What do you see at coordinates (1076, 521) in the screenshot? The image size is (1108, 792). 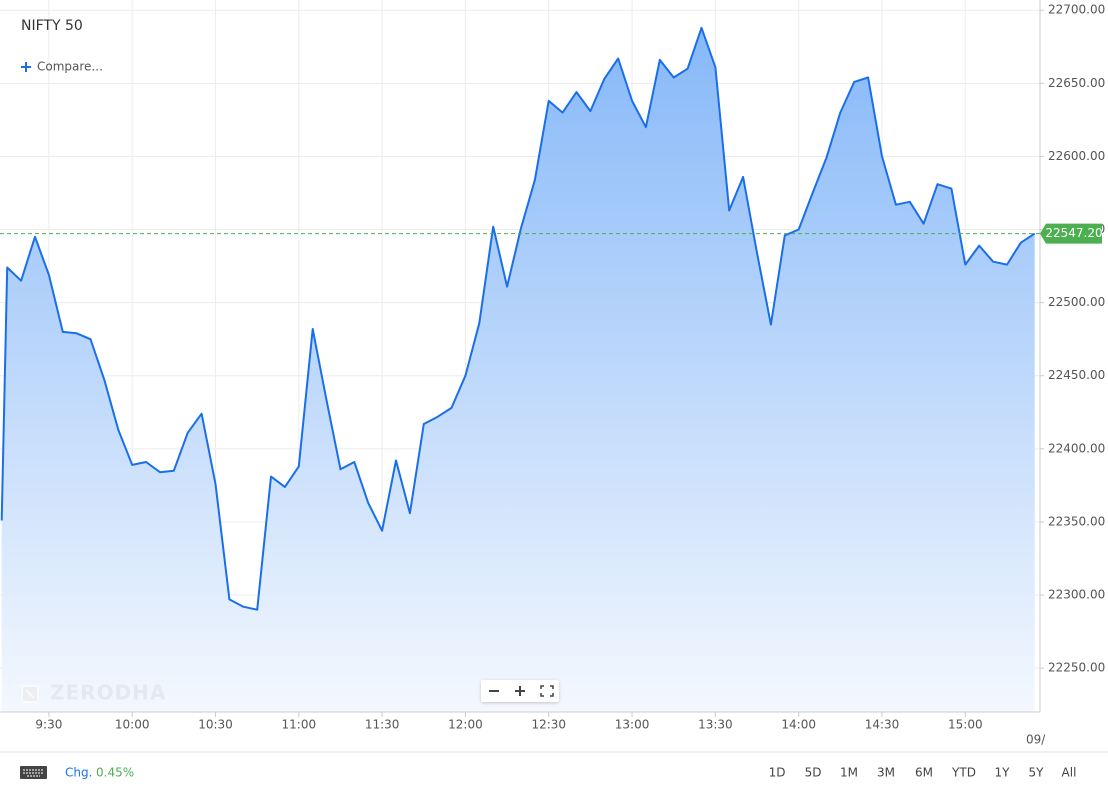 I see `y-tick-label: 22350.00` at bounding box center [1076, 521].